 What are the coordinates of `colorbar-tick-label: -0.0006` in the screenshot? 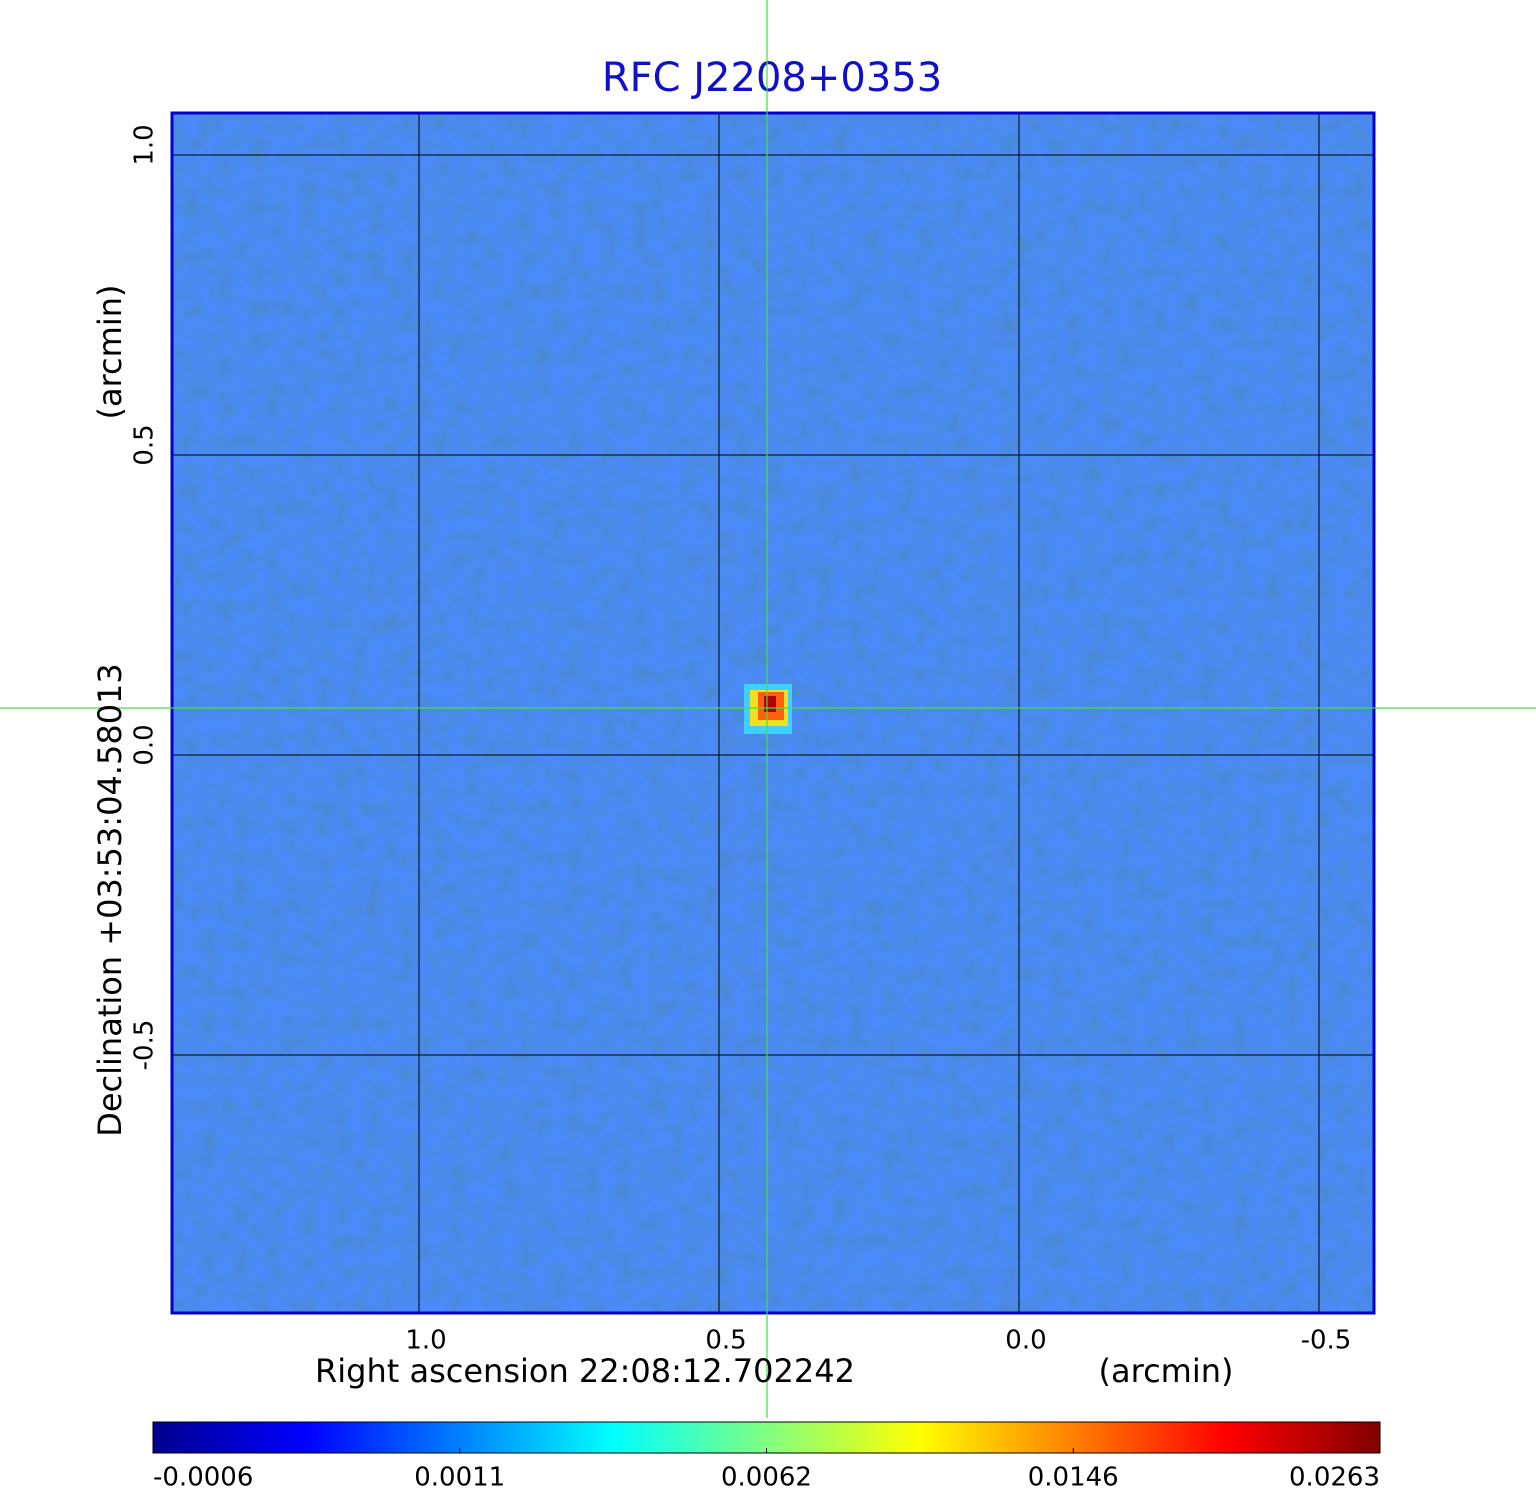 It's located at (203, 1478).